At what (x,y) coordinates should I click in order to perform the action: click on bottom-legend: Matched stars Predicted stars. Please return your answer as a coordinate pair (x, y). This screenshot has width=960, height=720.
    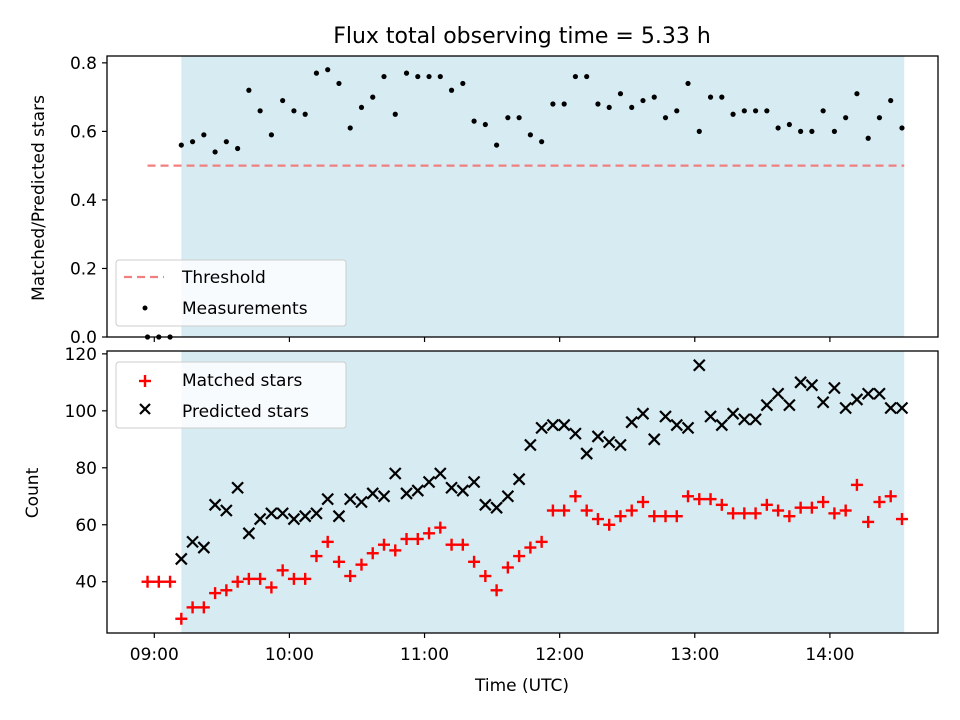
    Looking at the image, I should click on (231, 395).